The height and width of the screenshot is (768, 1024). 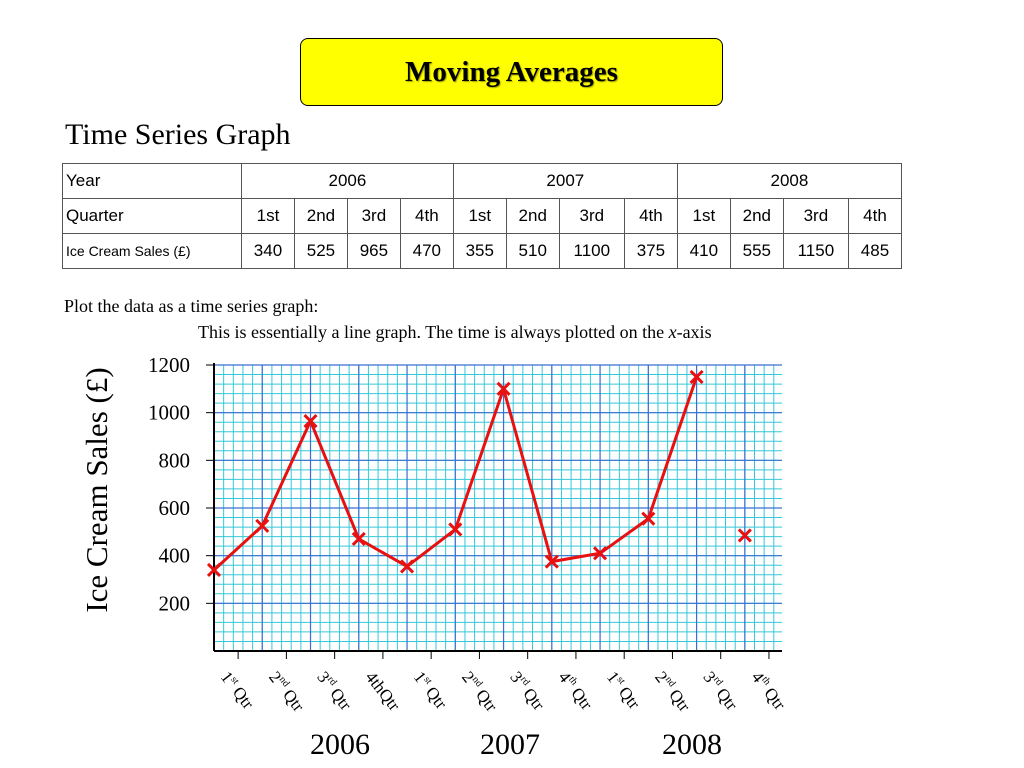 What do you see at coordinates (340, 744) in the screenshot?
I see `year-label: 2006` at bounding box center [340, 744].